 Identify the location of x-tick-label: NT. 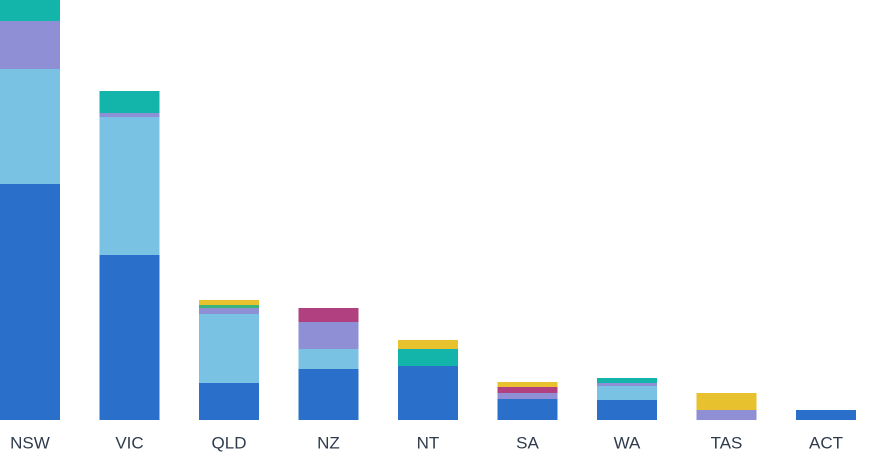
(428, 442).